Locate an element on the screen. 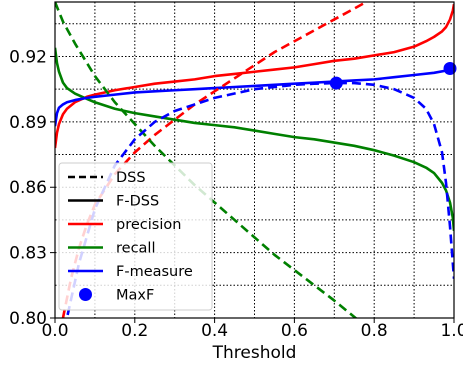 This screenshot has width=463, height=366. legend: DSS F-DSS precision recall F-measure MaxF is located at coordinates (135, 236).